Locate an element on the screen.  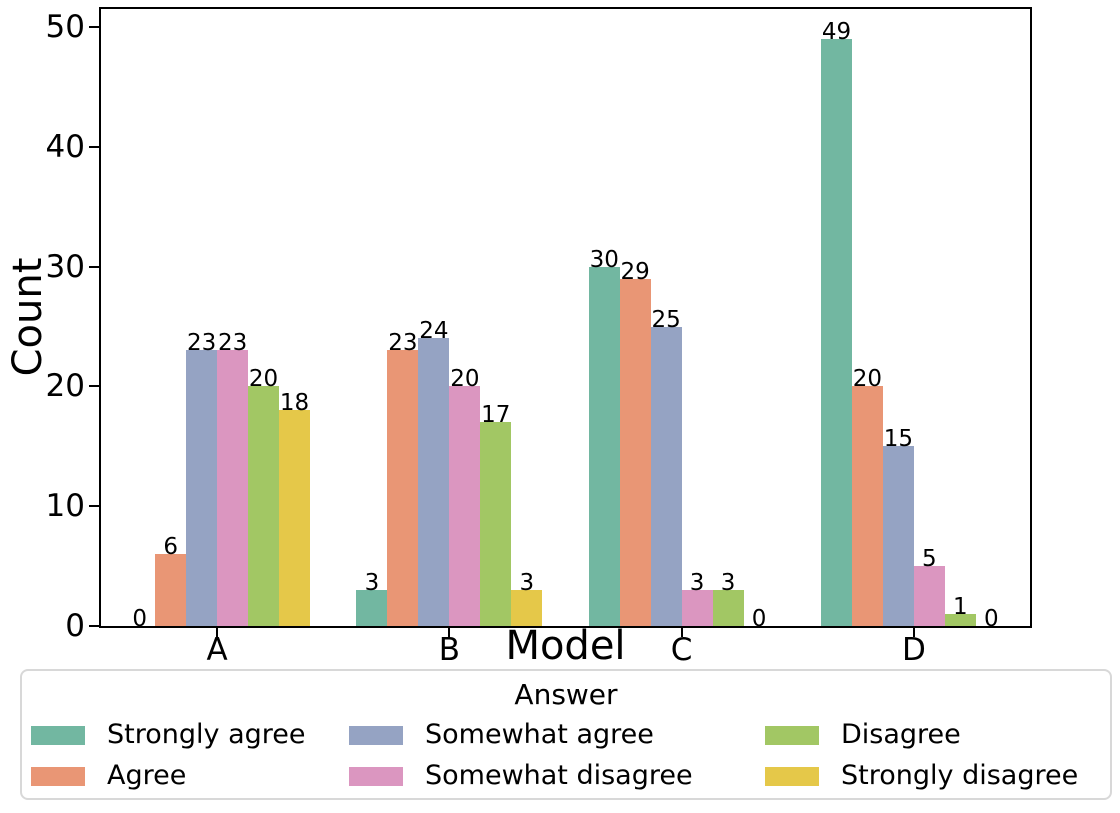
bar-A-disagree is located at coordinates (264, 506).